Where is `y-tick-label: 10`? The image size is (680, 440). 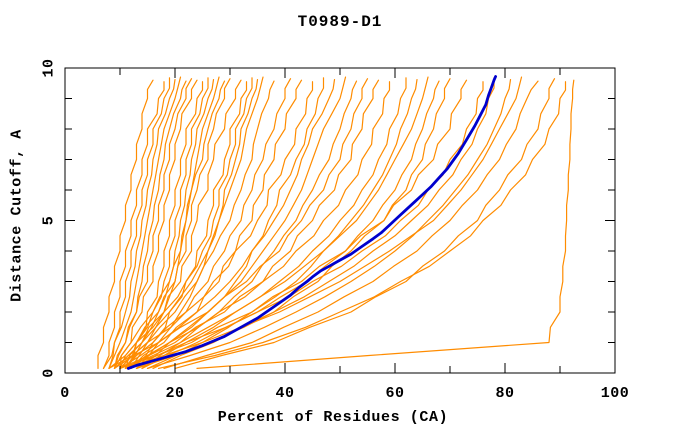
y-tick-label: 10 is located at coordinates (49, 67).